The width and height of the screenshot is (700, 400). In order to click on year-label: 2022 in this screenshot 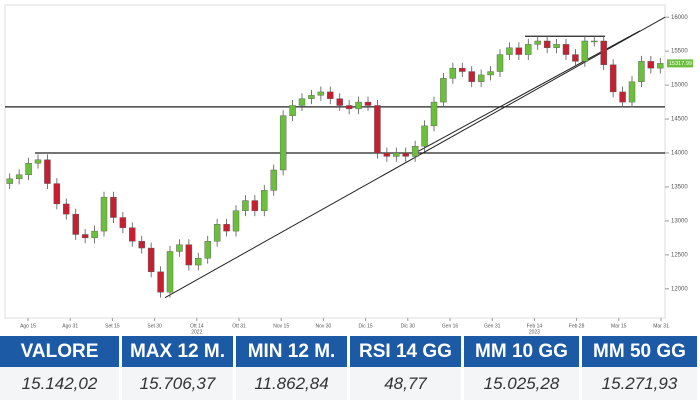, I will do `click(196, 332)`.